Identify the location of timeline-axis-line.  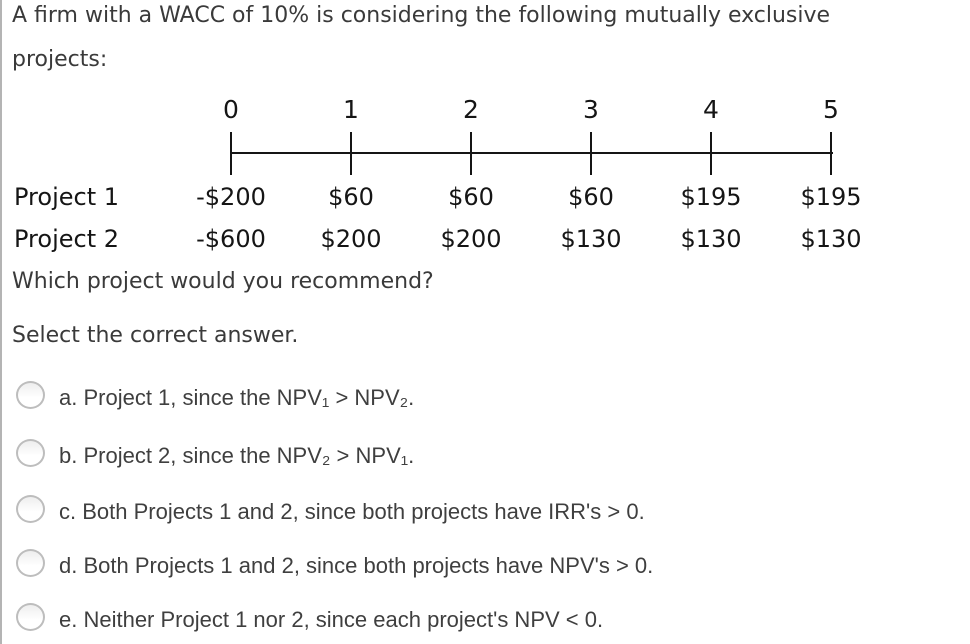
(531, 153).